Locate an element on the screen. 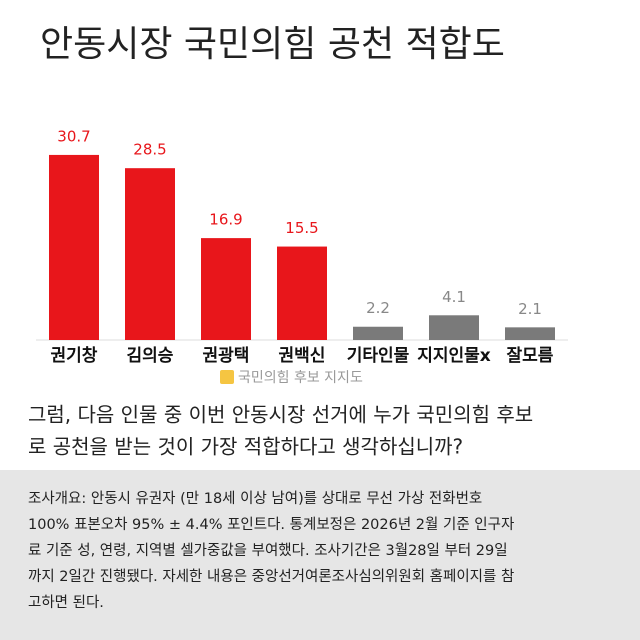  value-label: 16.9 is located at coordinates (225, 220).